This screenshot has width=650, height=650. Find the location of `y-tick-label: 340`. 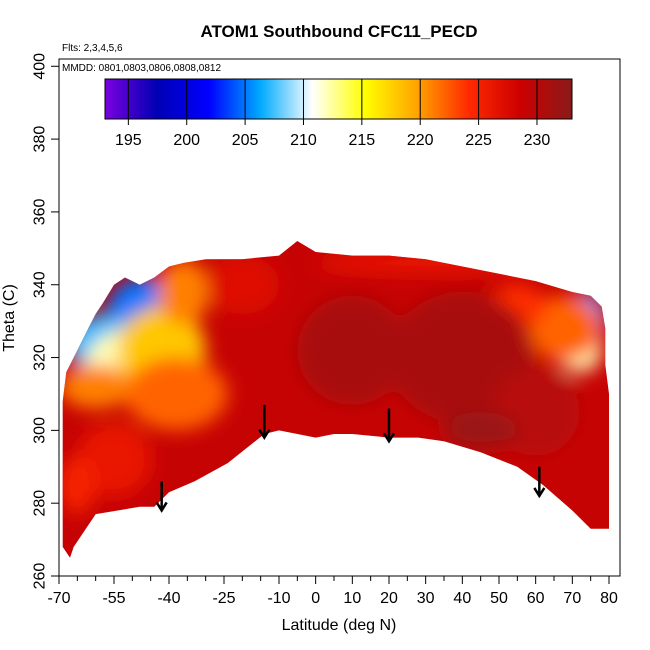

y-tick-label: 340 is located at coordinates (40, 284).